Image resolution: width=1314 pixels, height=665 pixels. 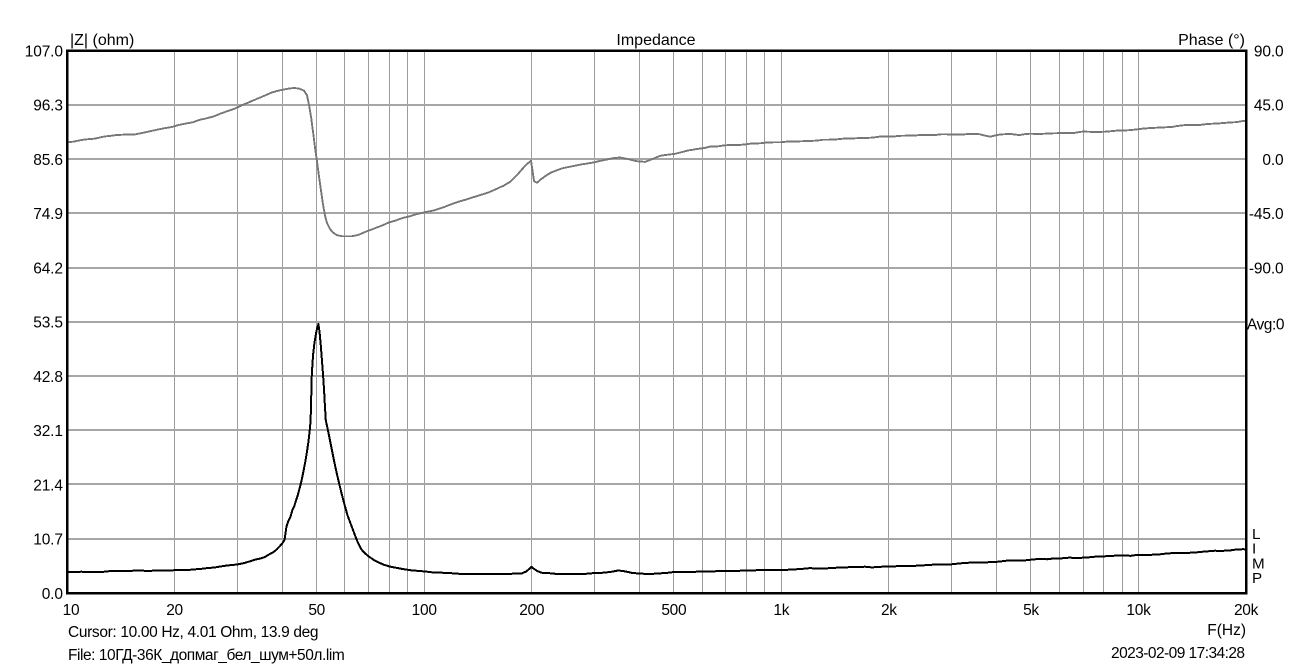 What do you see at coordinates (48, 106) in the screenshot?
I see `svg-text: 96.3` at bounding box center [48, 106].